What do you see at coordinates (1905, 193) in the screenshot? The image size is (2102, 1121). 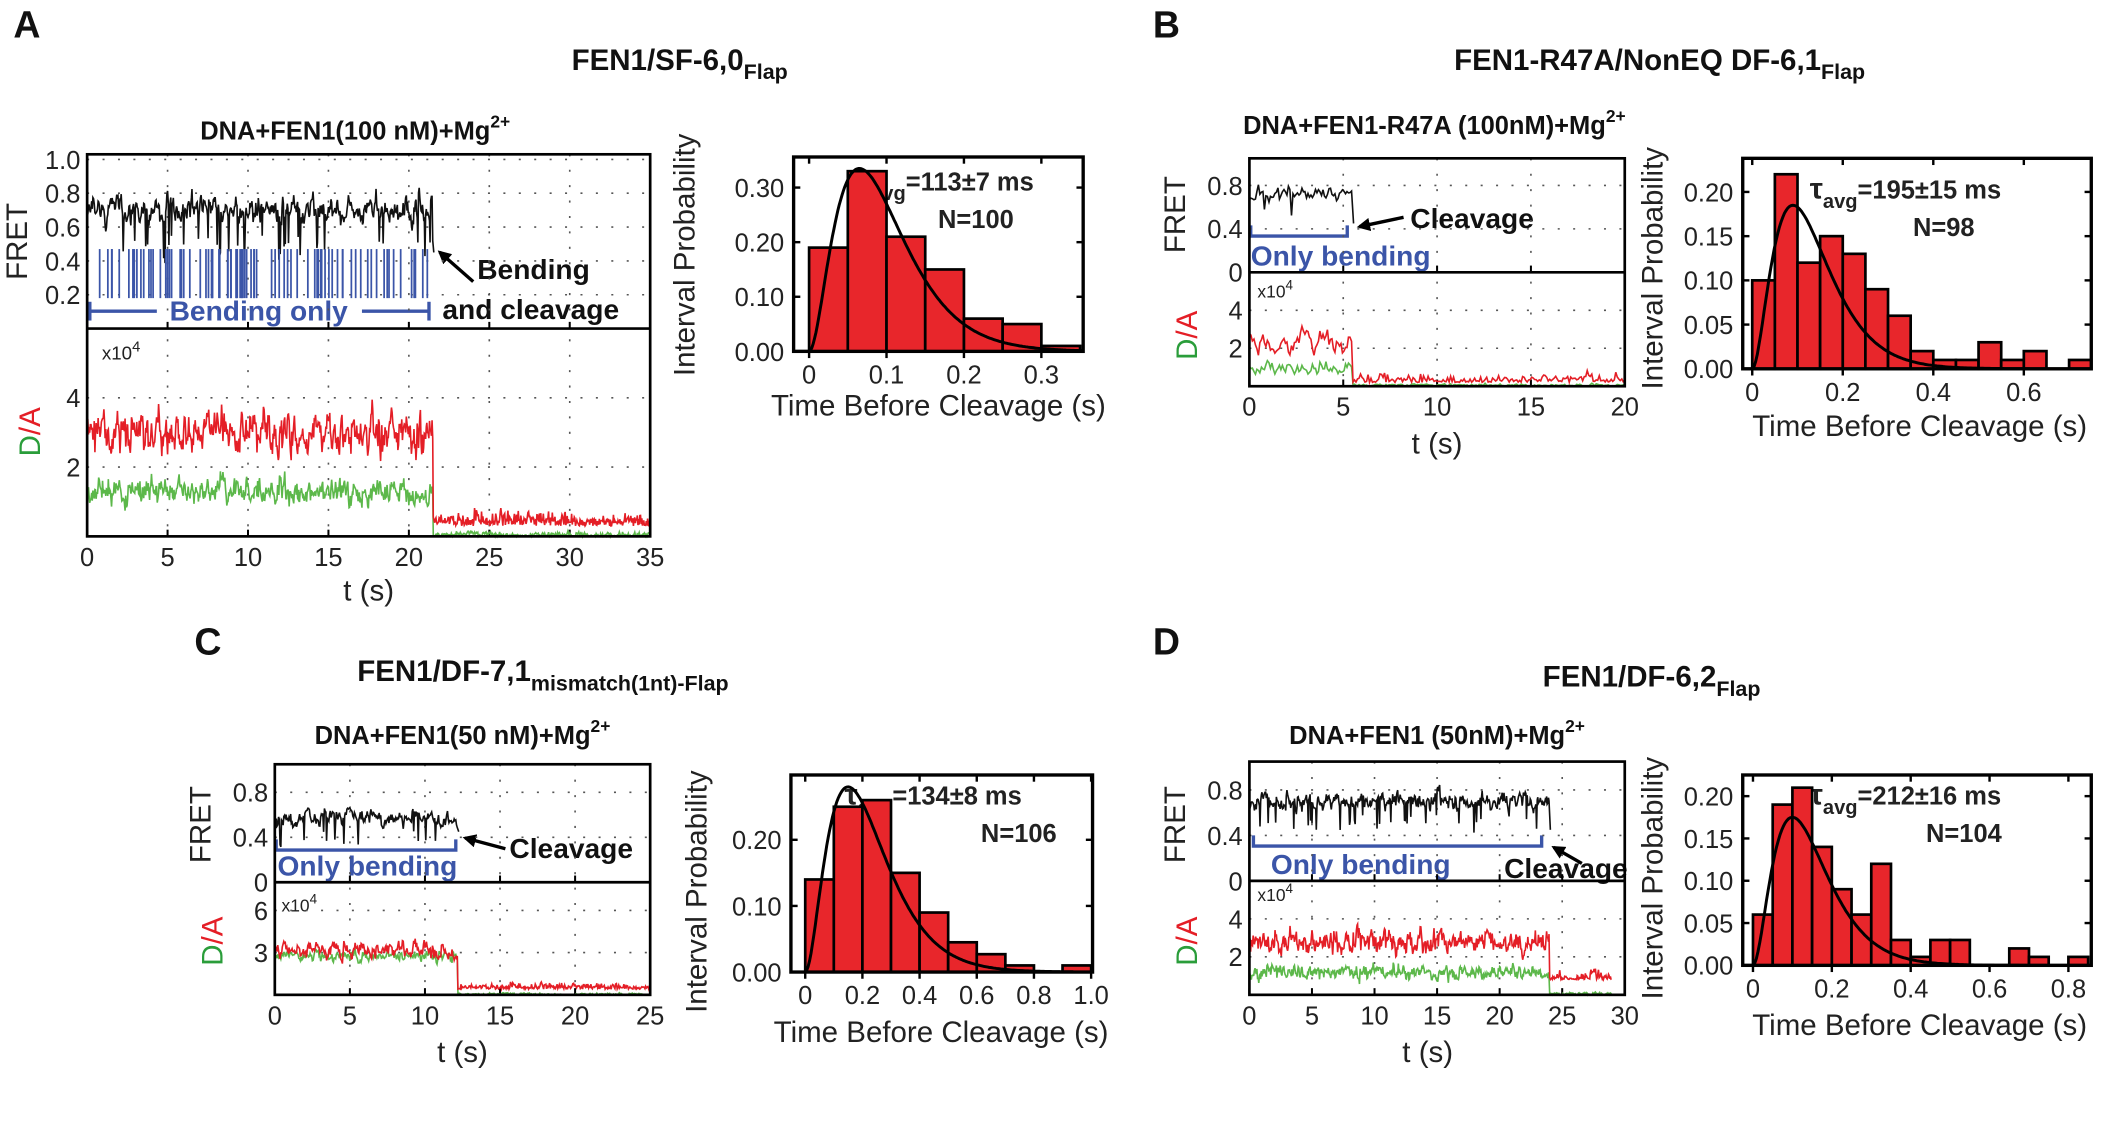 I see `tau-label: τavg=195±15 ms` at bounding box center [1905, 193].